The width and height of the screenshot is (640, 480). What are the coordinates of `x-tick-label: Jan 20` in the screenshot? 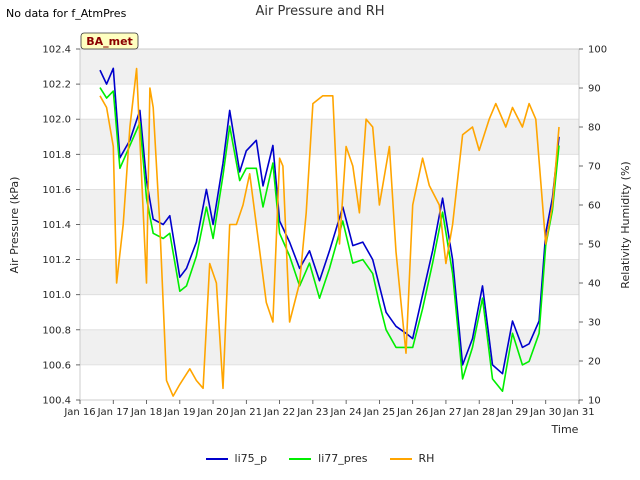 It's located at (212, 412).